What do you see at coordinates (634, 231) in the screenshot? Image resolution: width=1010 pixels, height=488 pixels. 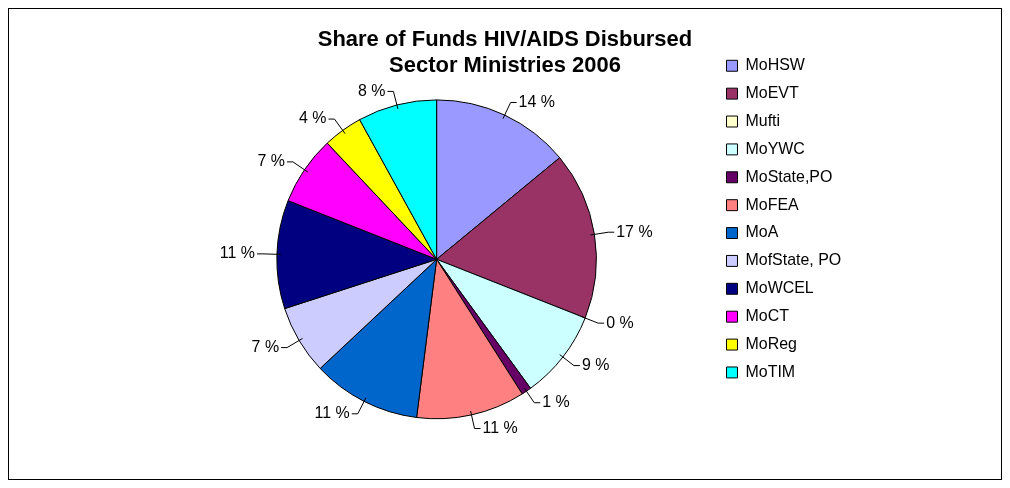 I see `data-label: 17 %` at bounding box center [634, 231].